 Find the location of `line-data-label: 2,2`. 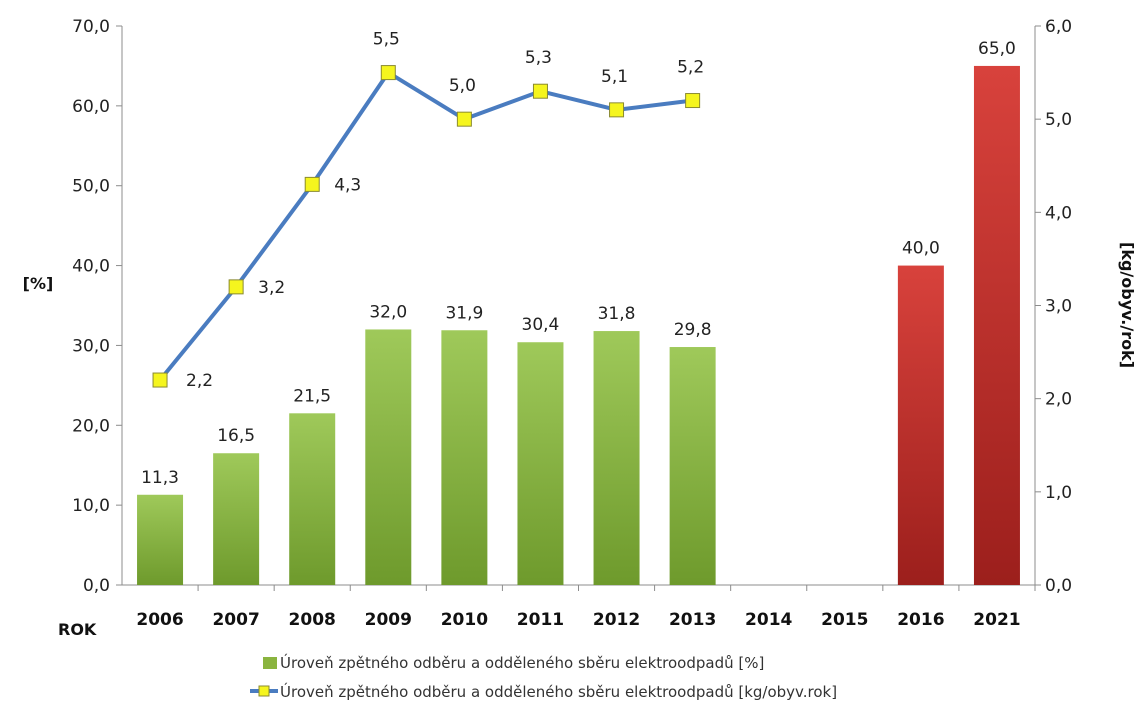

line-data-label: 2,2 is located at coordinates (199, 381).